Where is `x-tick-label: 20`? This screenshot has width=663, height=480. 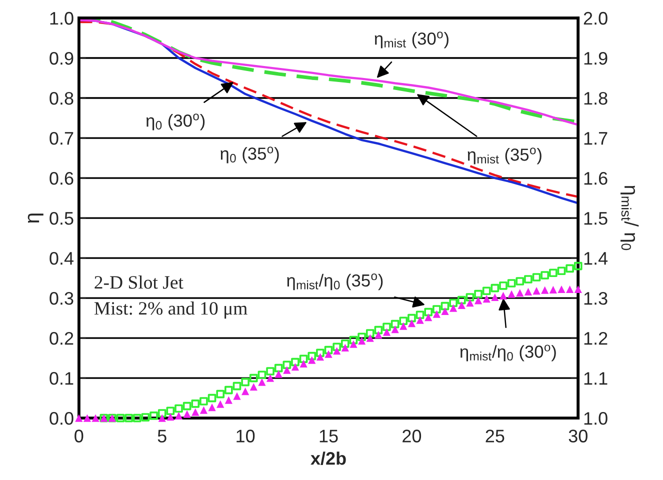
x-tick-label: 20 is located at coordinates (412, 436).